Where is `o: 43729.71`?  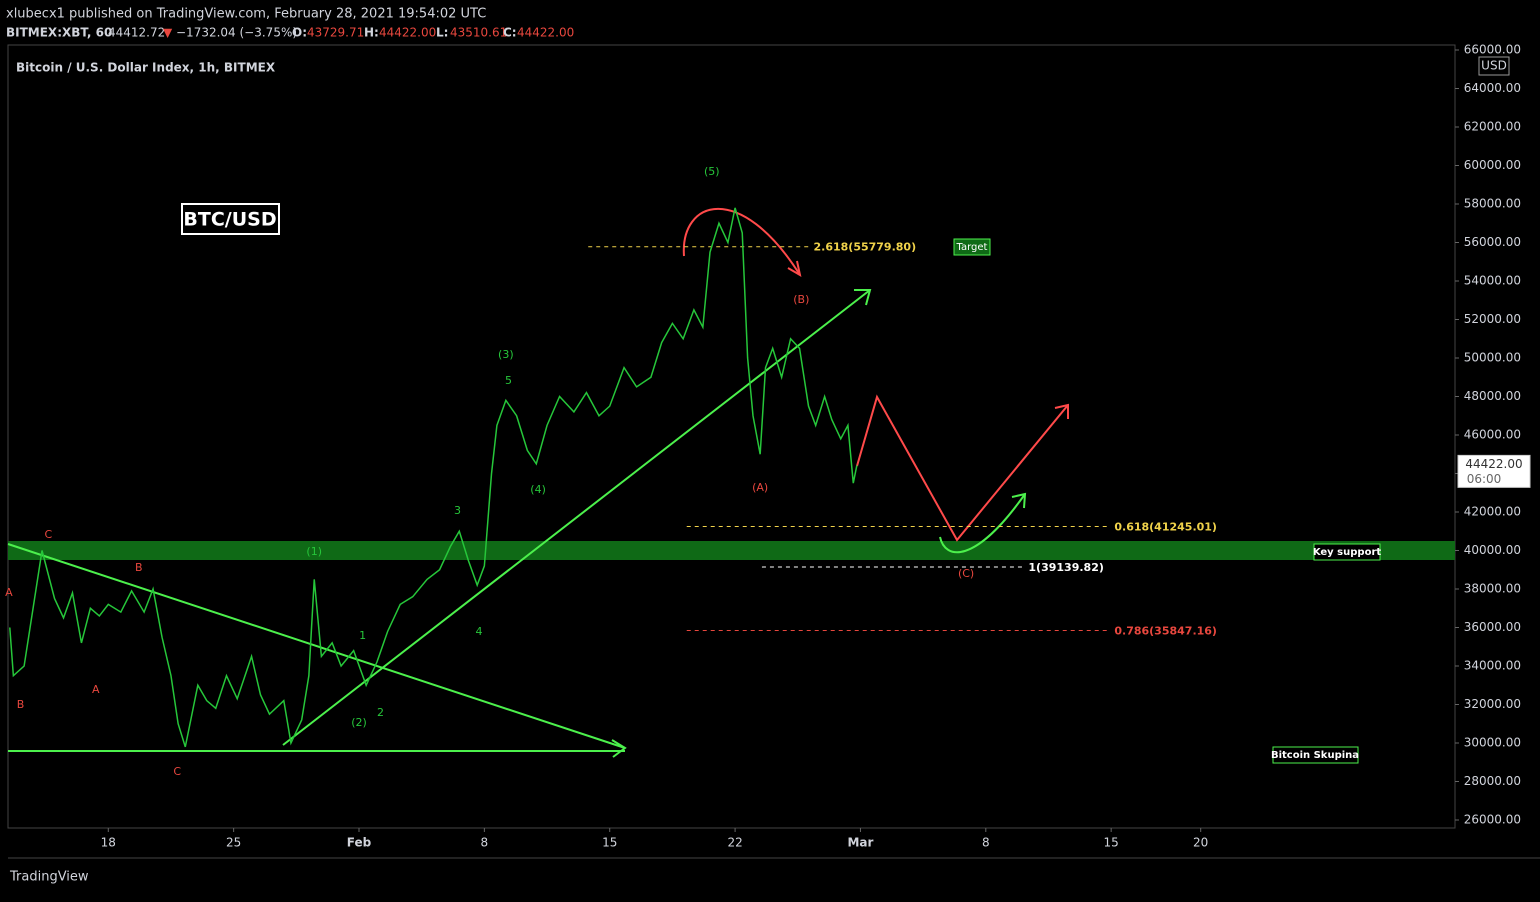
o: 43729.71 is located at coordinates (335, 33).